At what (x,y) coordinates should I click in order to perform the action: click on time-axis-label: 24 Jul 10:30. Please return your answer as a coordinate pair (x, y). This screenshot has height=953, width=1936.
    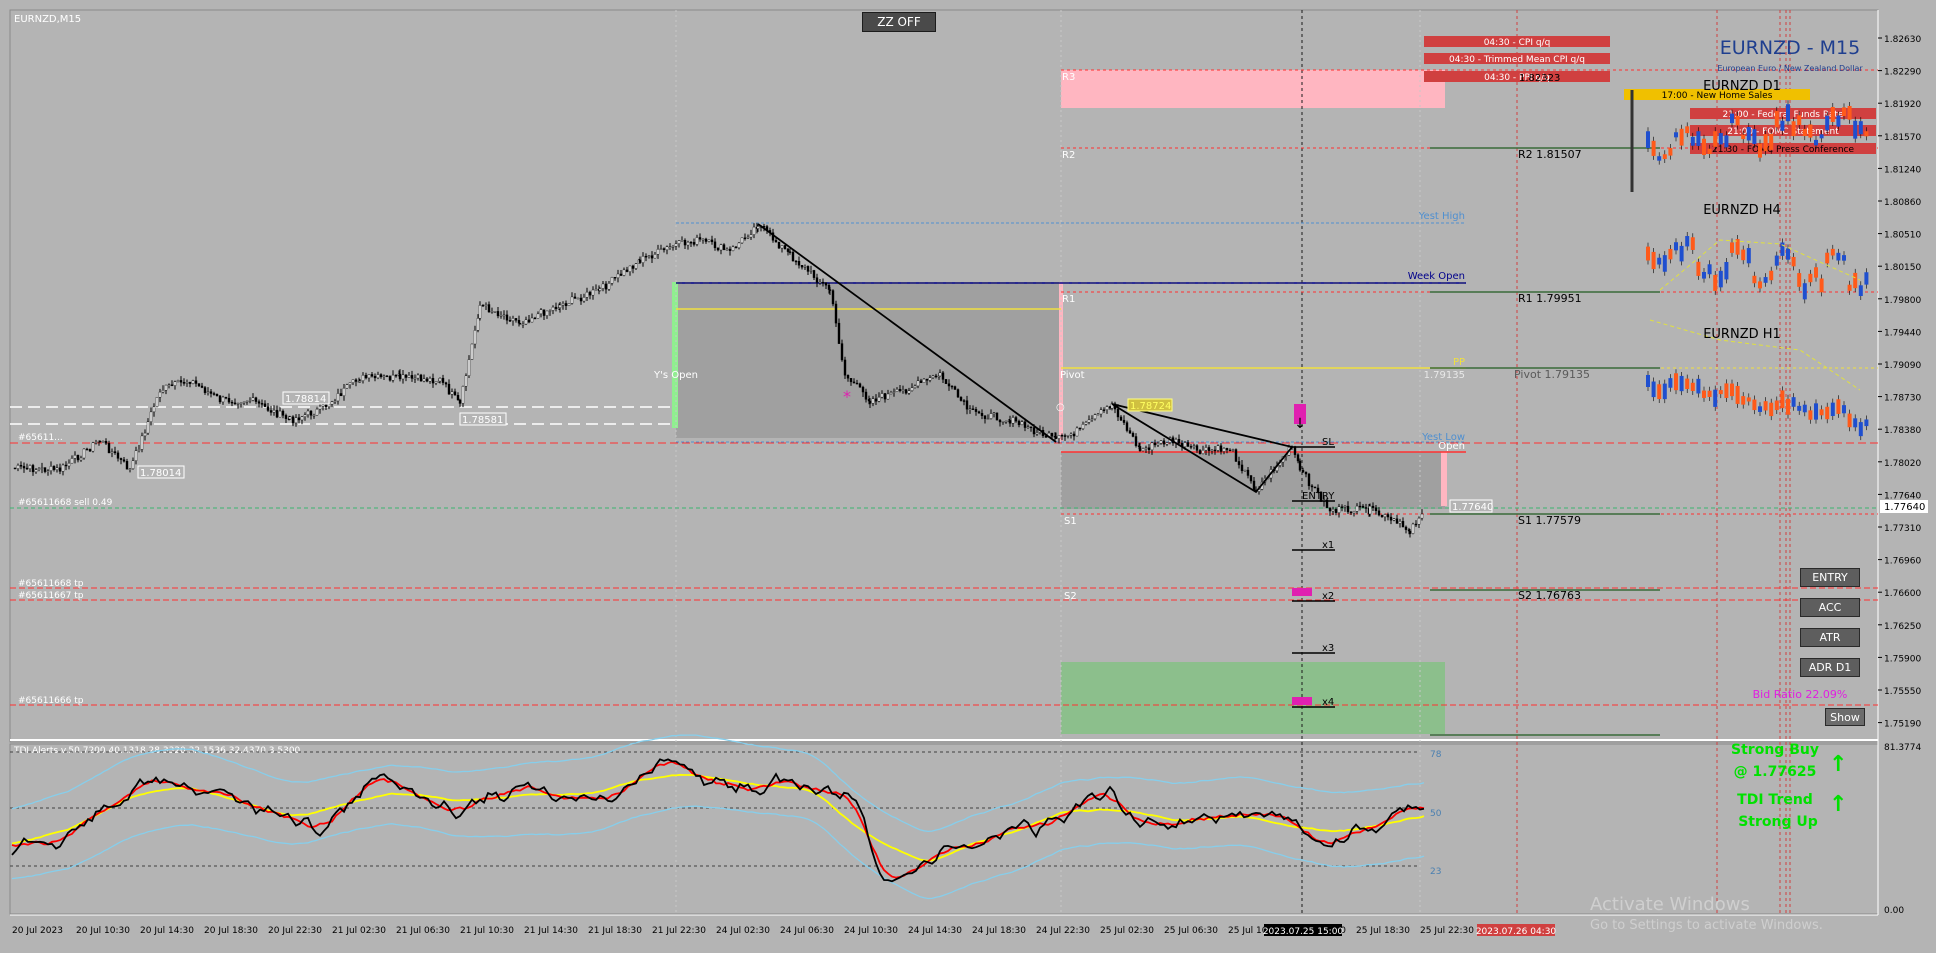
    Looking at the image, I should click on (871, 931).